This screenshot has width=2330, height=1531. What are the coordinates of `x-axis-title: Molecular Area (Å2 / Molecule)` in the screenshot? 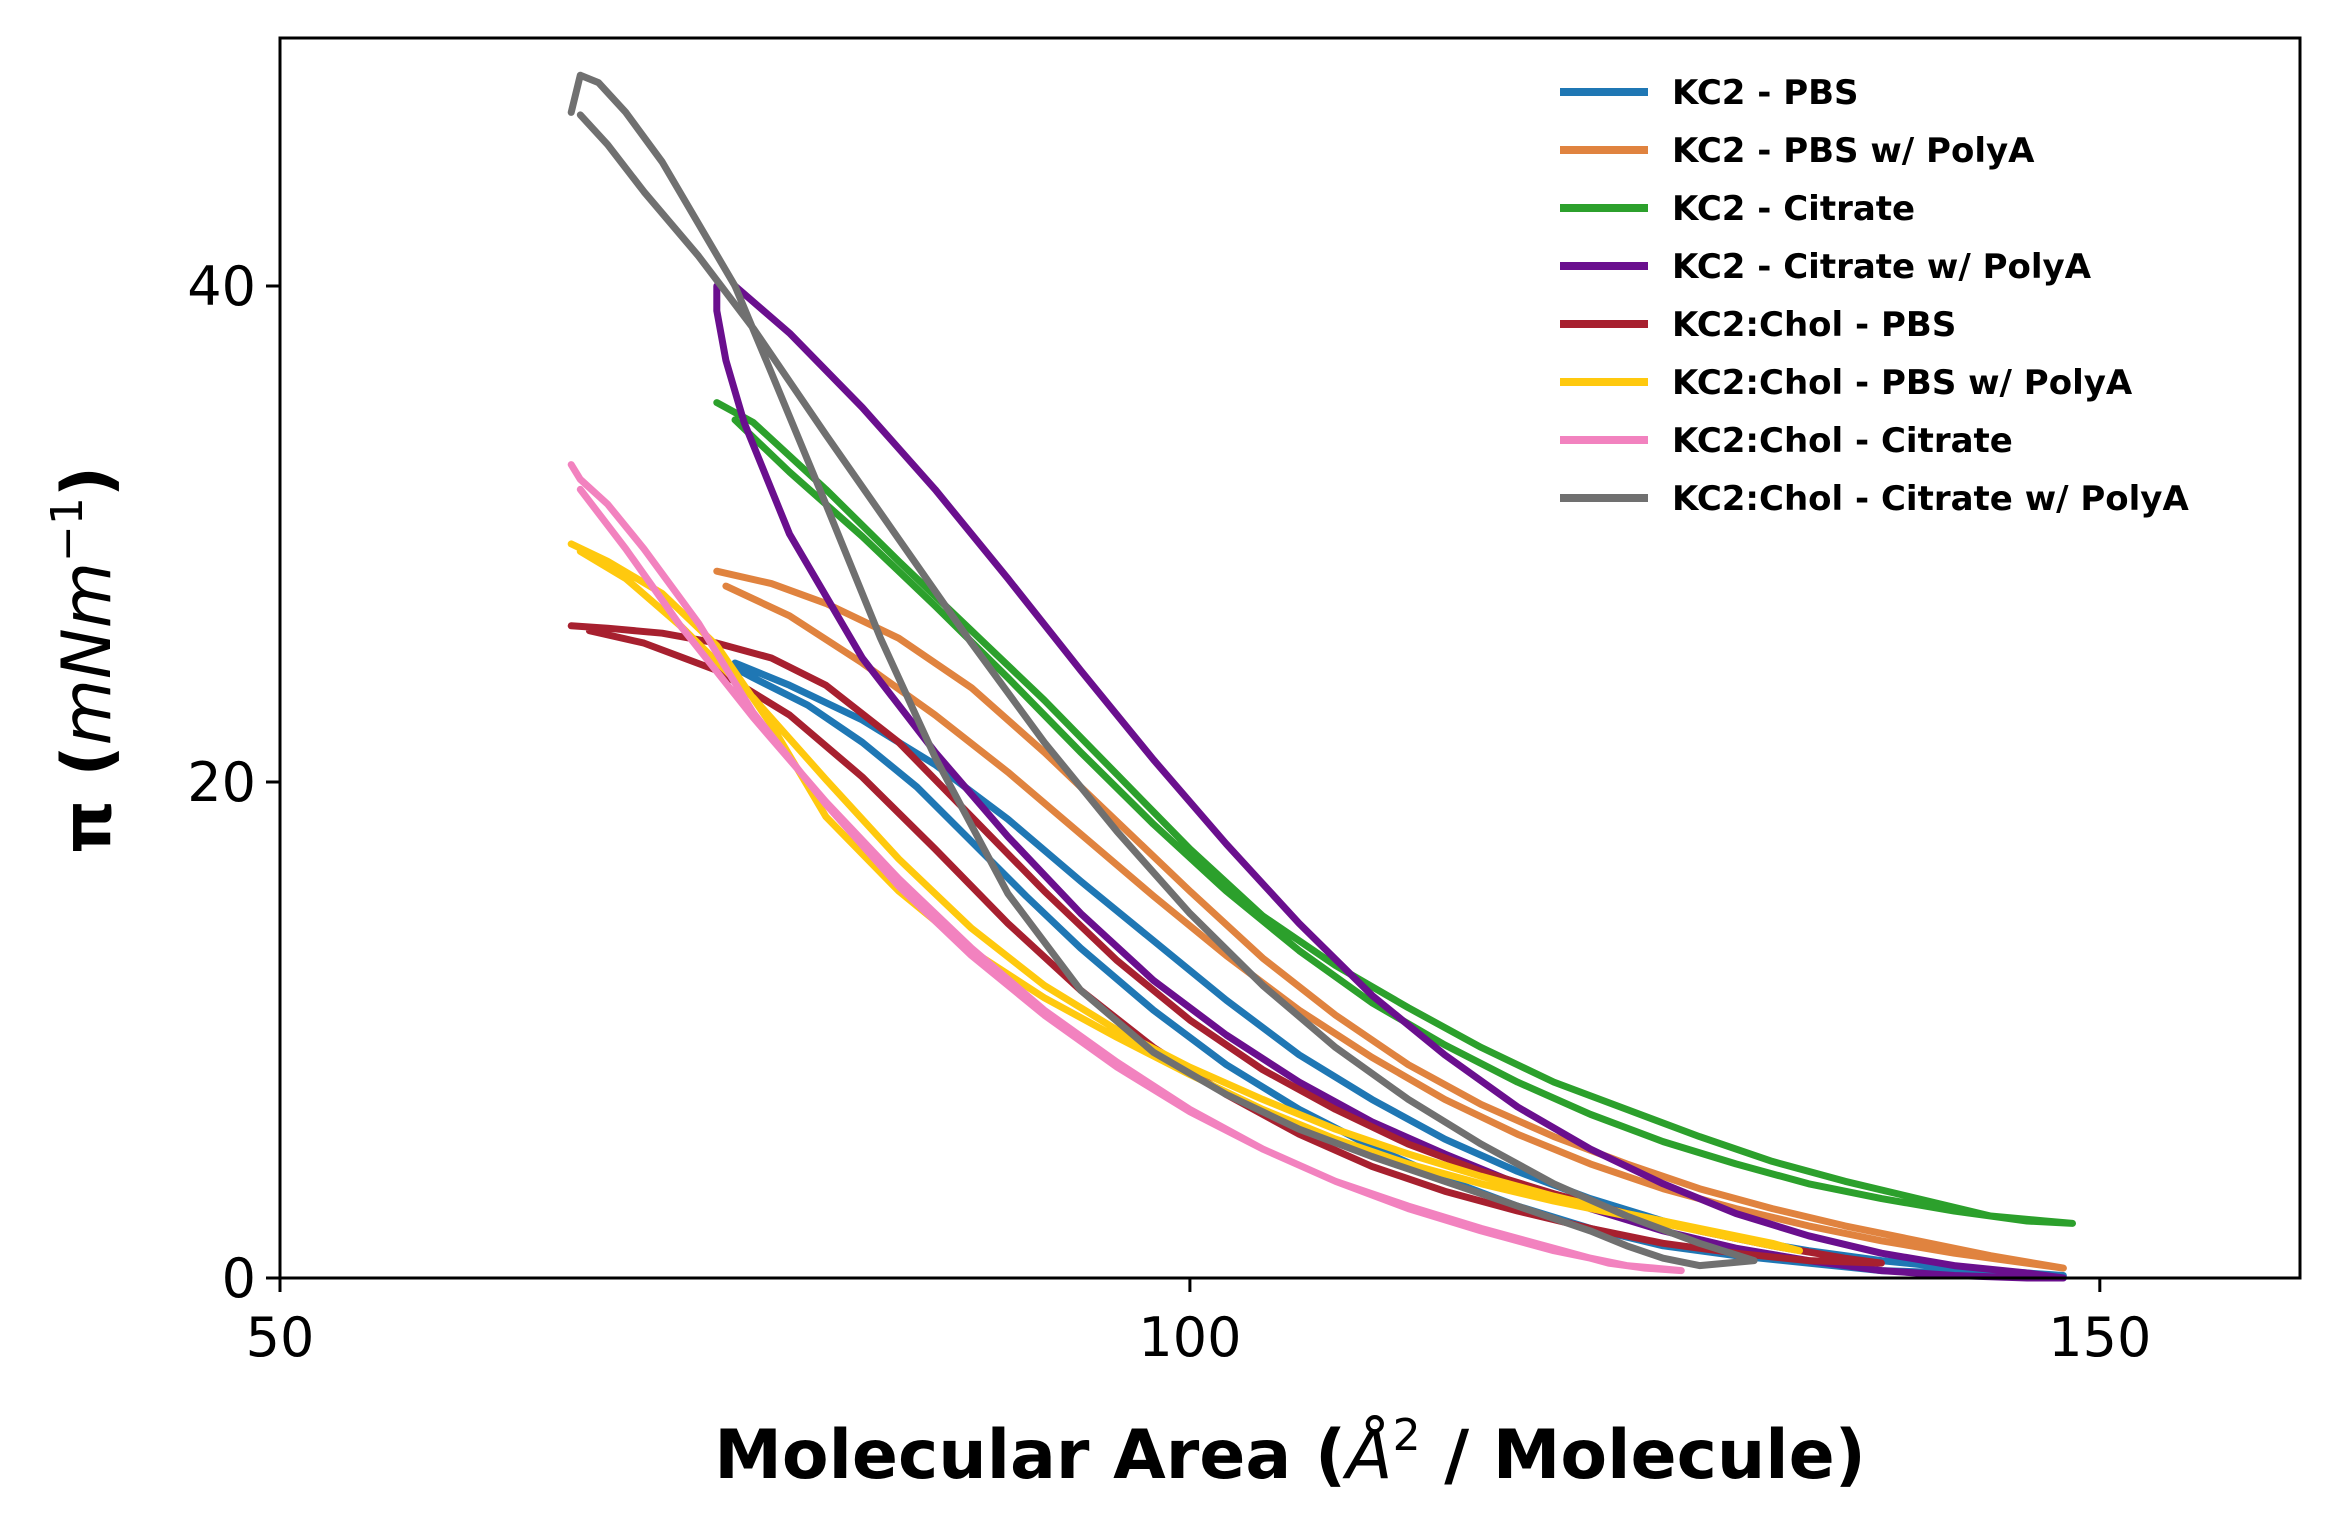 It's located at (1290, 1452).